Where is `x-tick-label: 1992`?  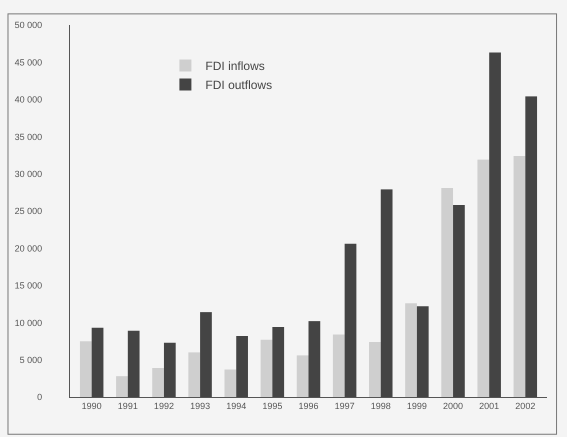
x-tick-label: 1992 is located at coordinates (164, 405).